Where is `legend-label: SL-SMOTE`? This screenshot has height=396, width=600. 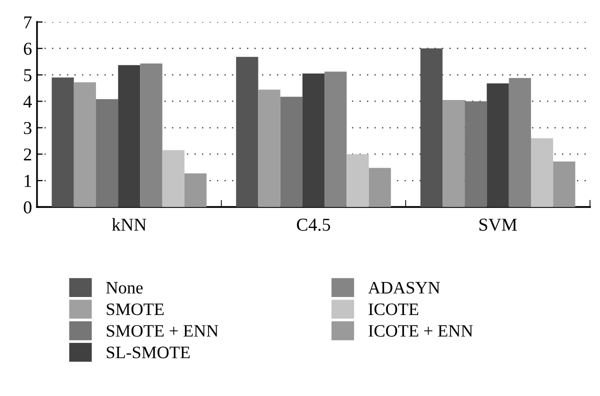
legend-label: SL-SMOTE is located at coordinates (148, 352).